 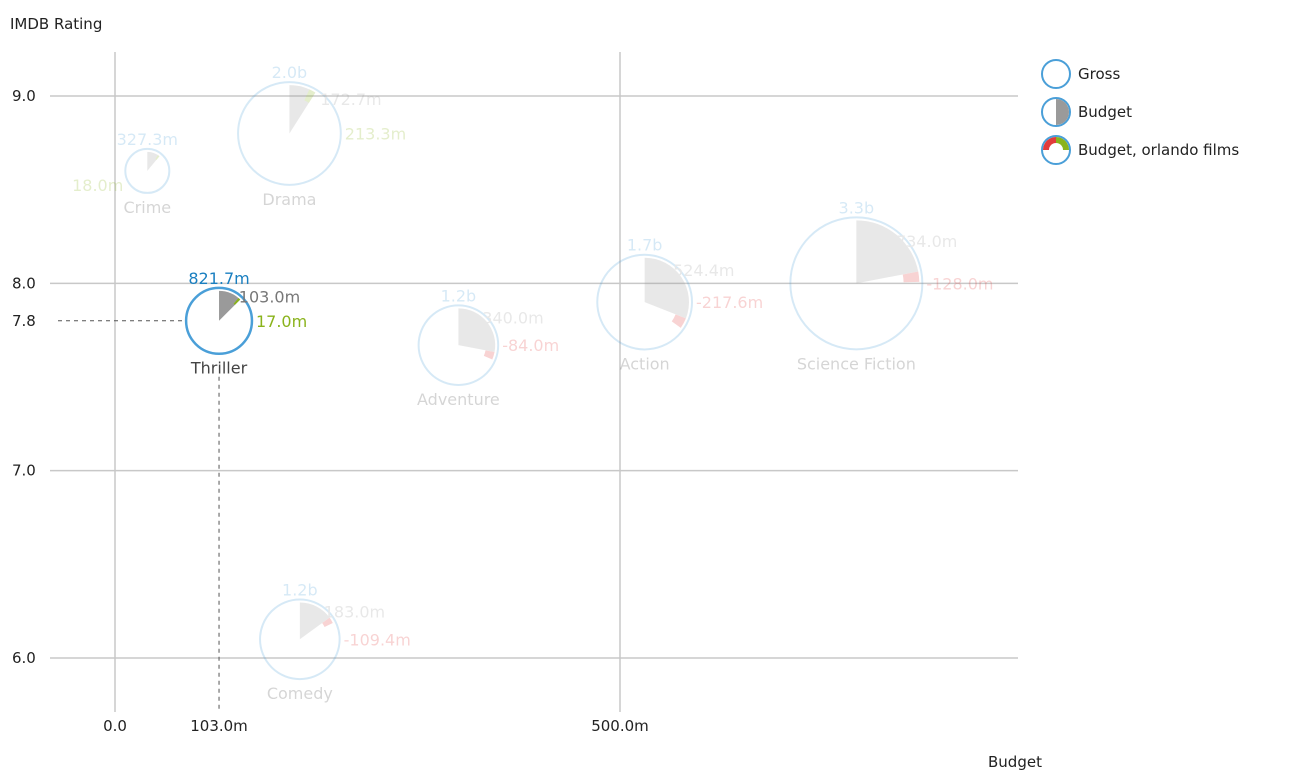 What do you see at coordinates (269, 297) in the screenshot?
I see `budget-value-label: 103.0m` at bounding box center [269, 297].